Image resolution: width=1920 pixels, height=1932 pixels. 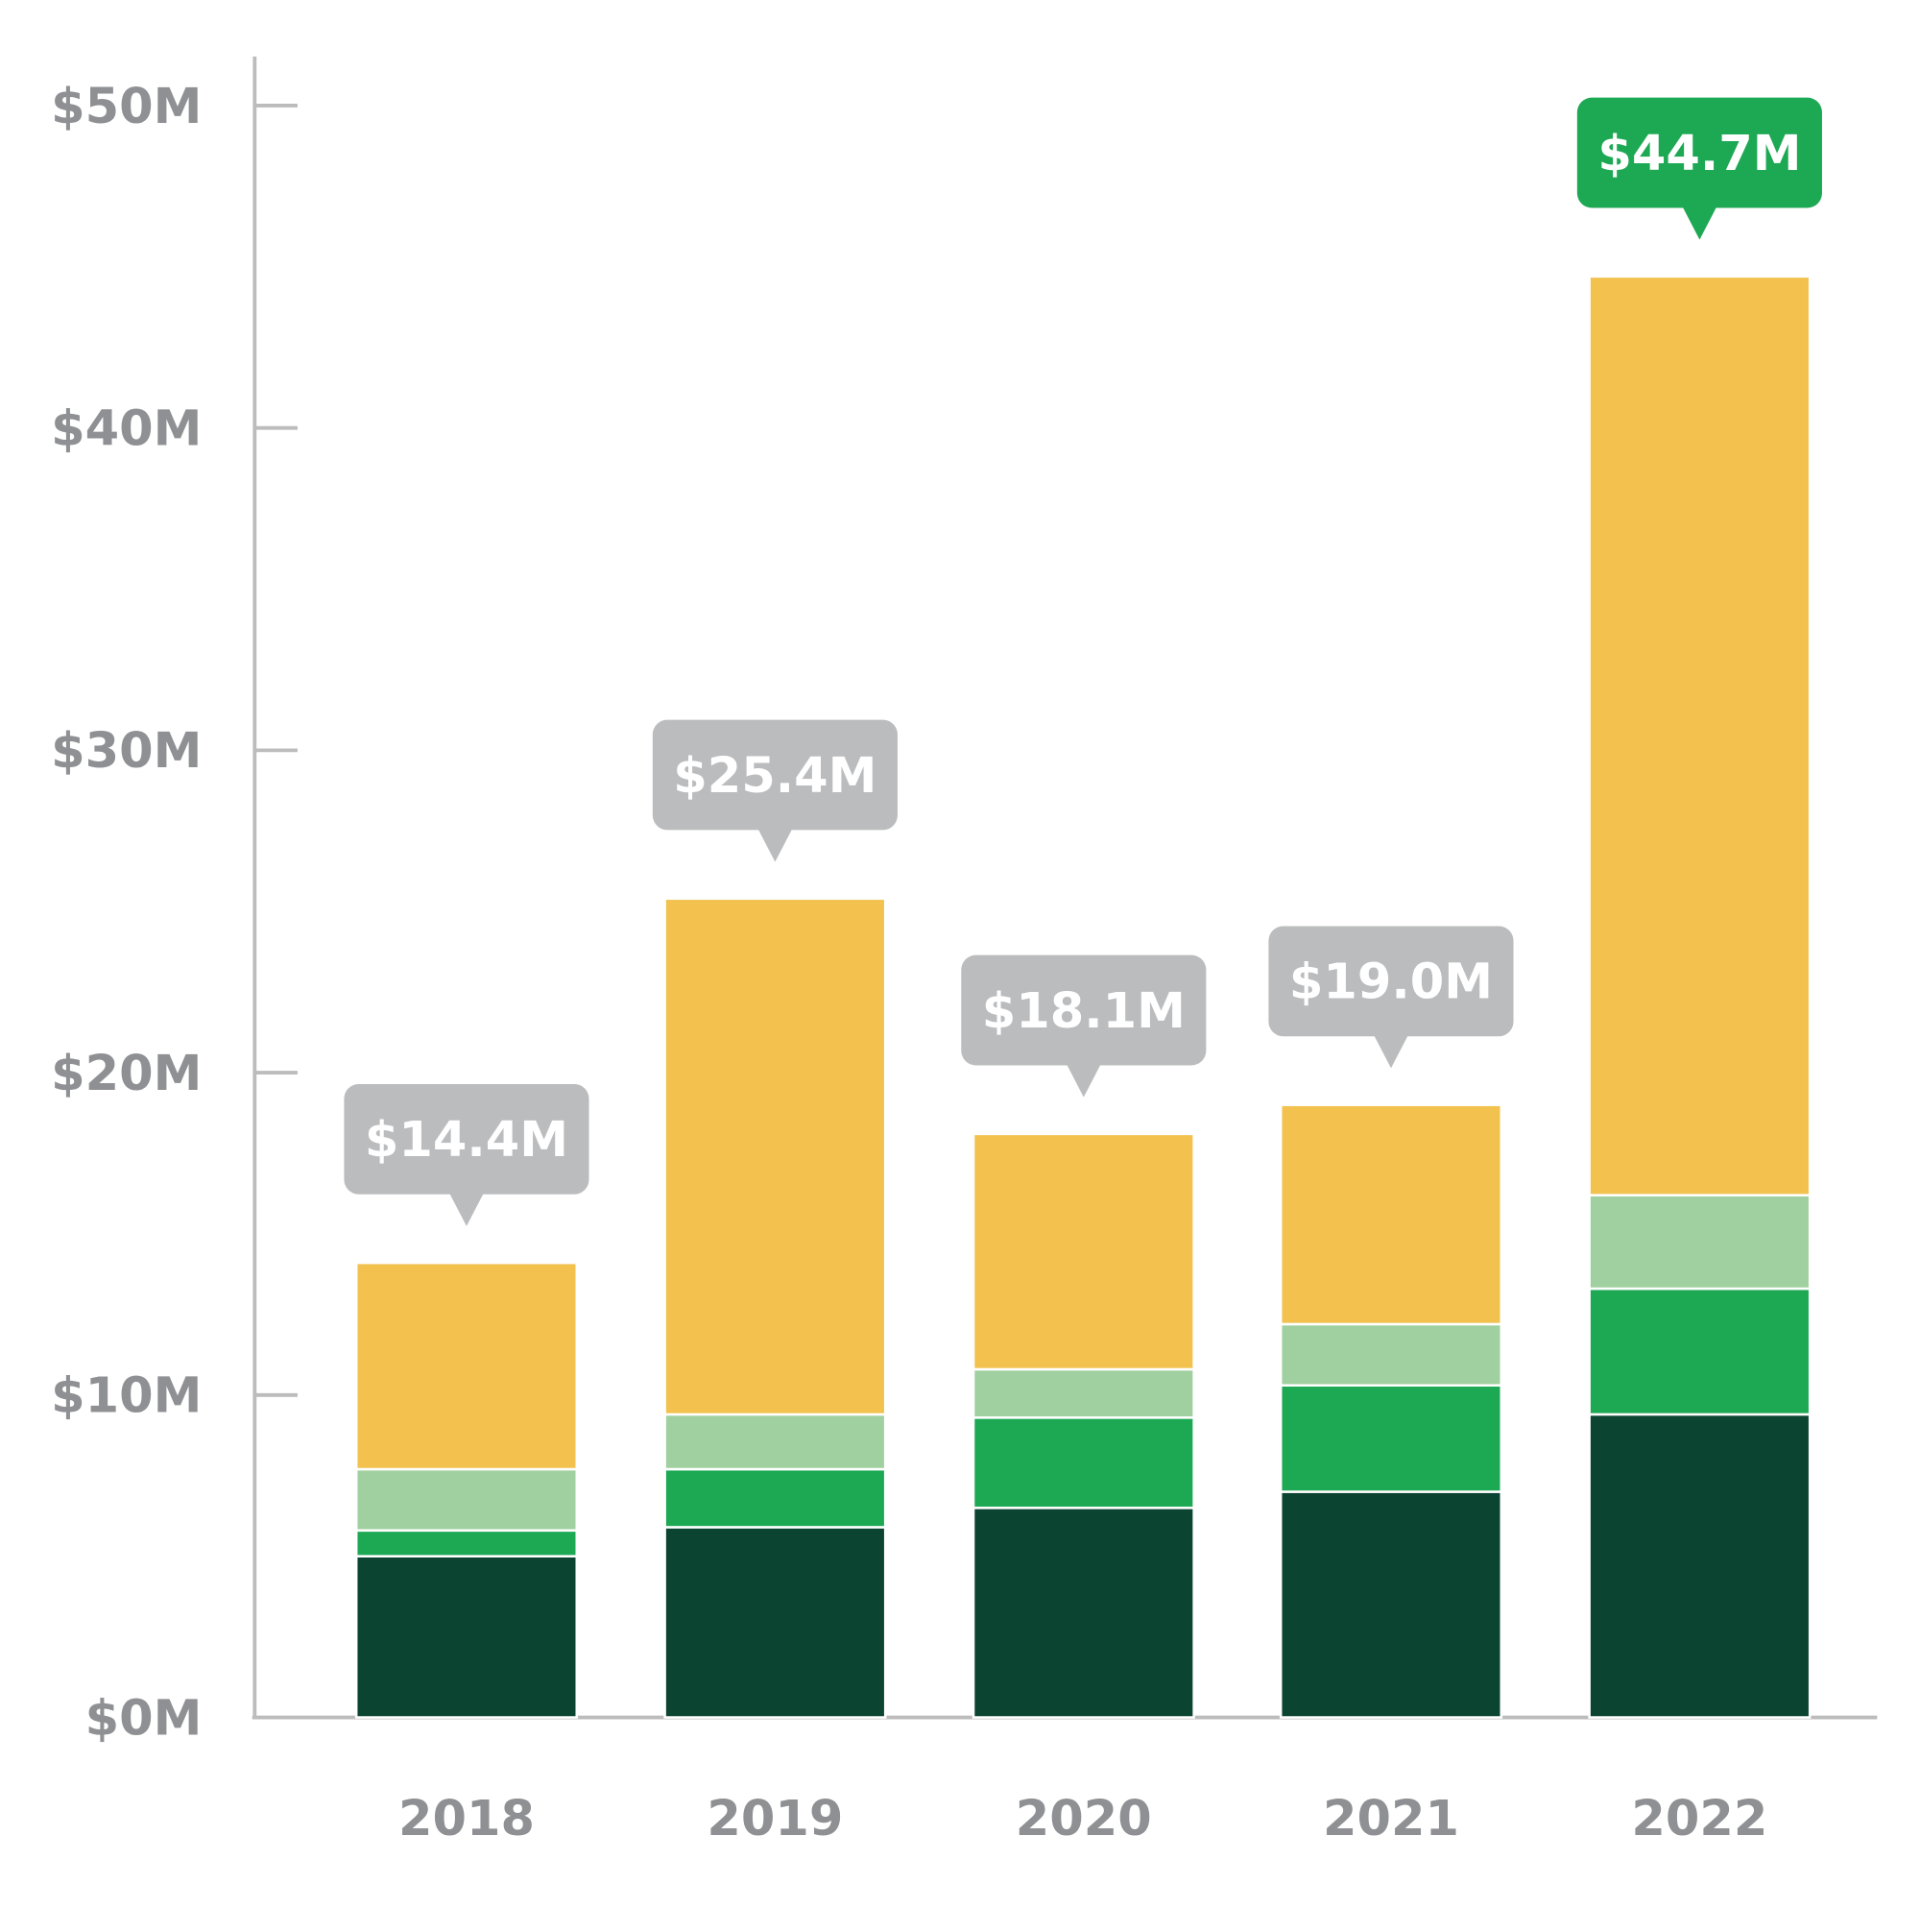 I want to click on x-tick-labels: 2018 2019 2020 2021 2022, so click(x=1082, y=1819).